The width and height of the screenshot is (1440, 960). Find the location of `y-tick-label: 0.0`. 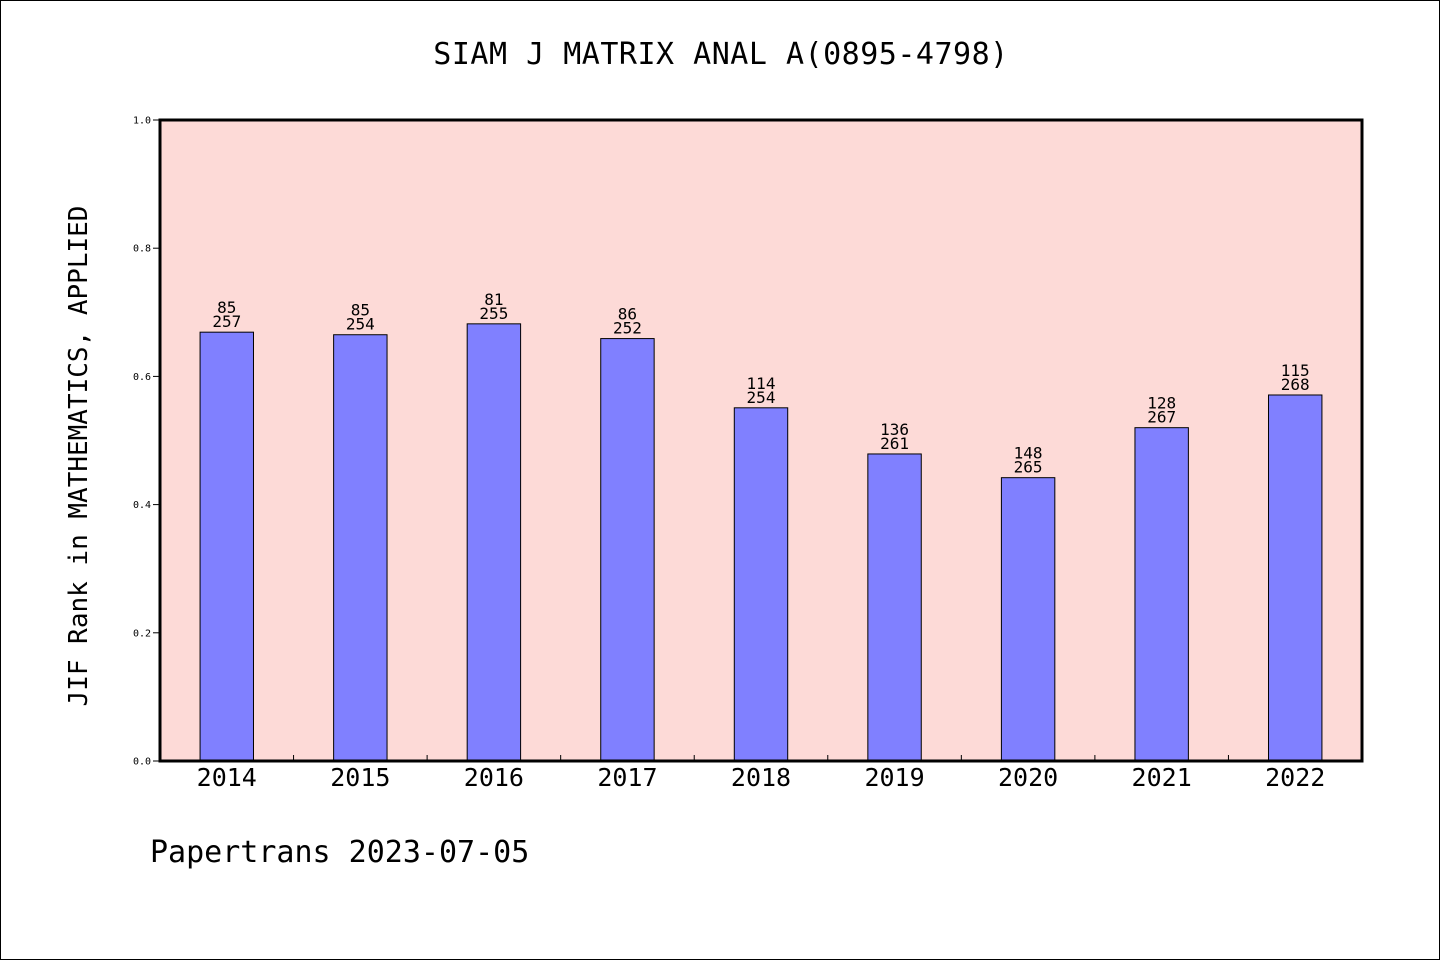

y-tick-label: 0.0 is located at coordinates (142, 762).